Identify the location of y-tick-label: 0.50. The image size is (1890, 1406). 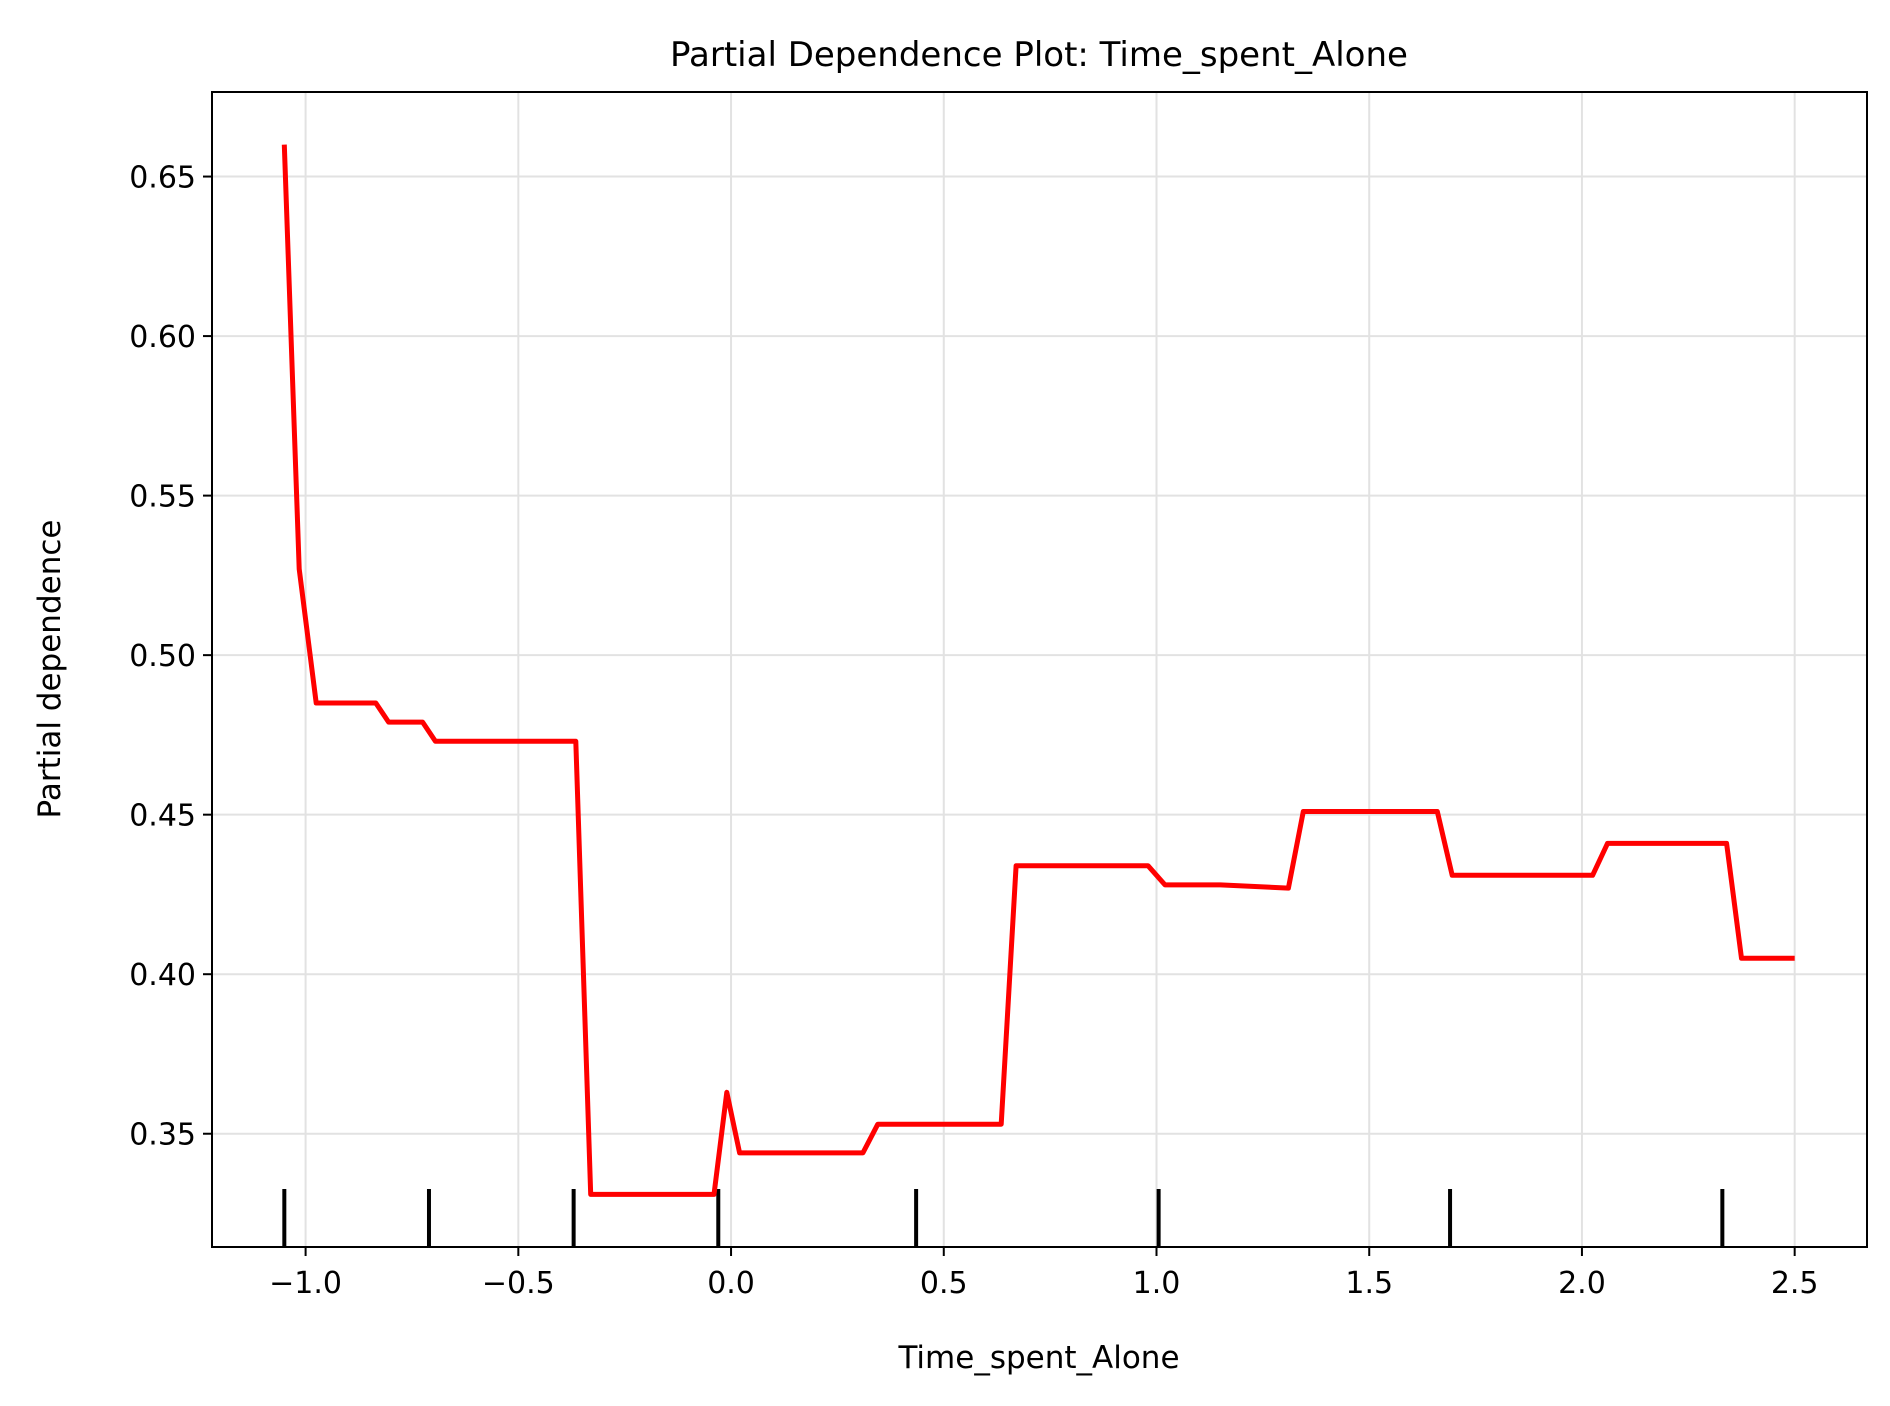
(162, 656).